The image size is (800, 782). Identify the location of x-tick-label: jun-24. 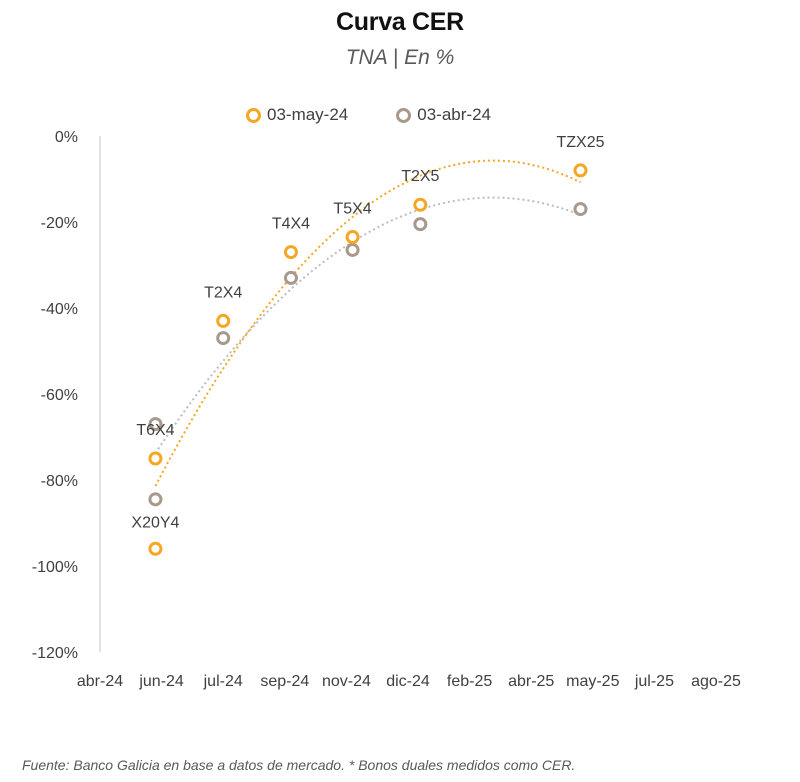
(161, 681).